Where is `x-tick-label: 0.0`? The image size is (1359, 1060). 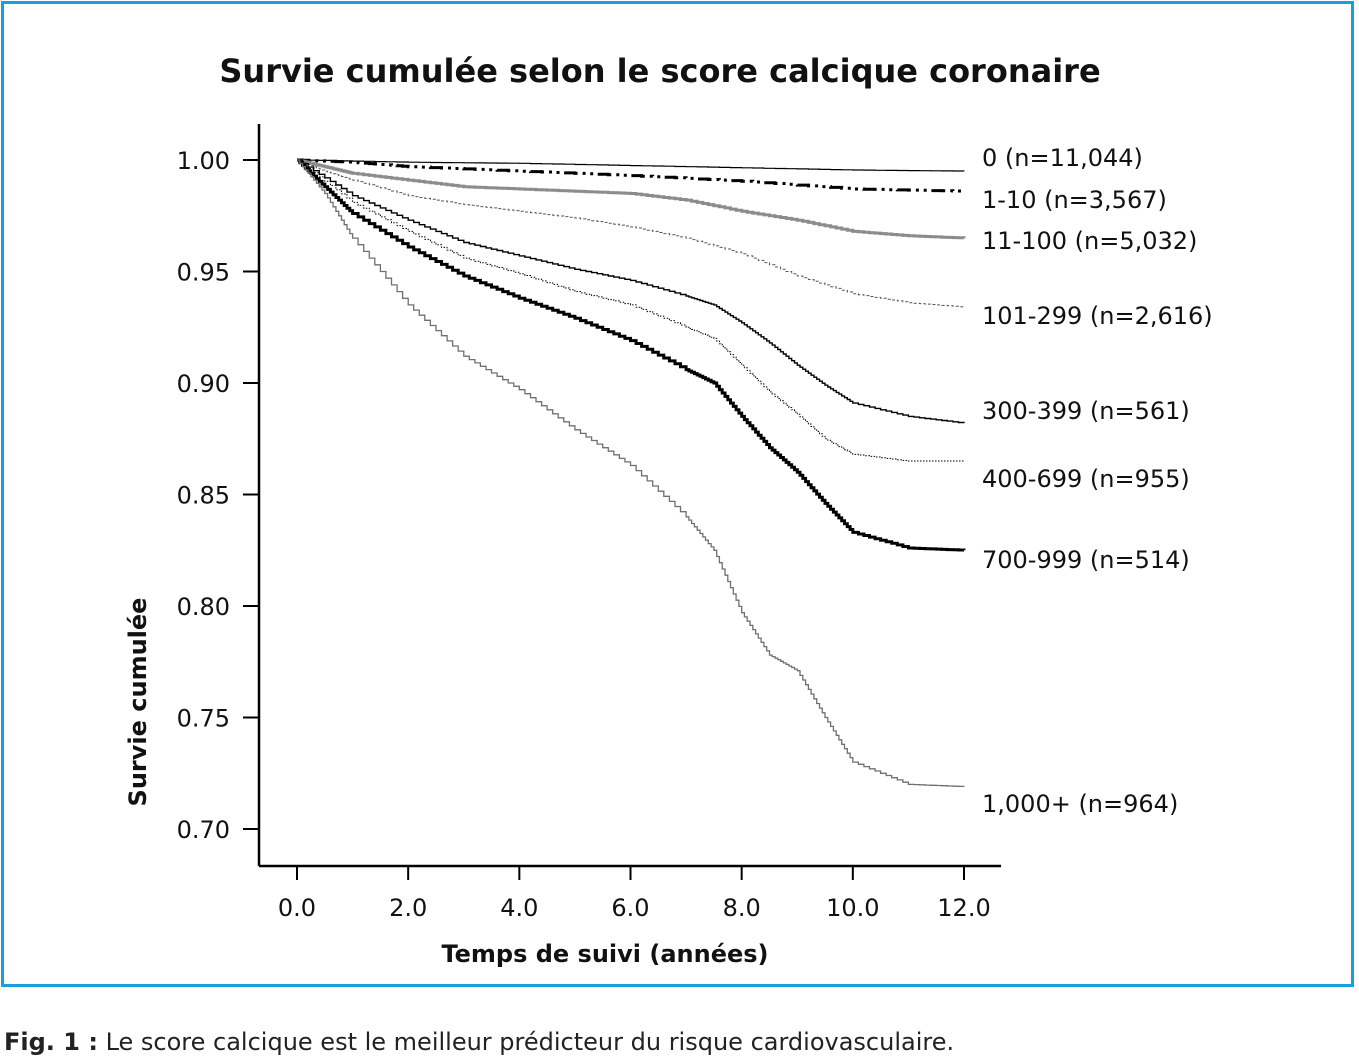 x-tick-label: 0.0 is located at coordinates (297, 908).